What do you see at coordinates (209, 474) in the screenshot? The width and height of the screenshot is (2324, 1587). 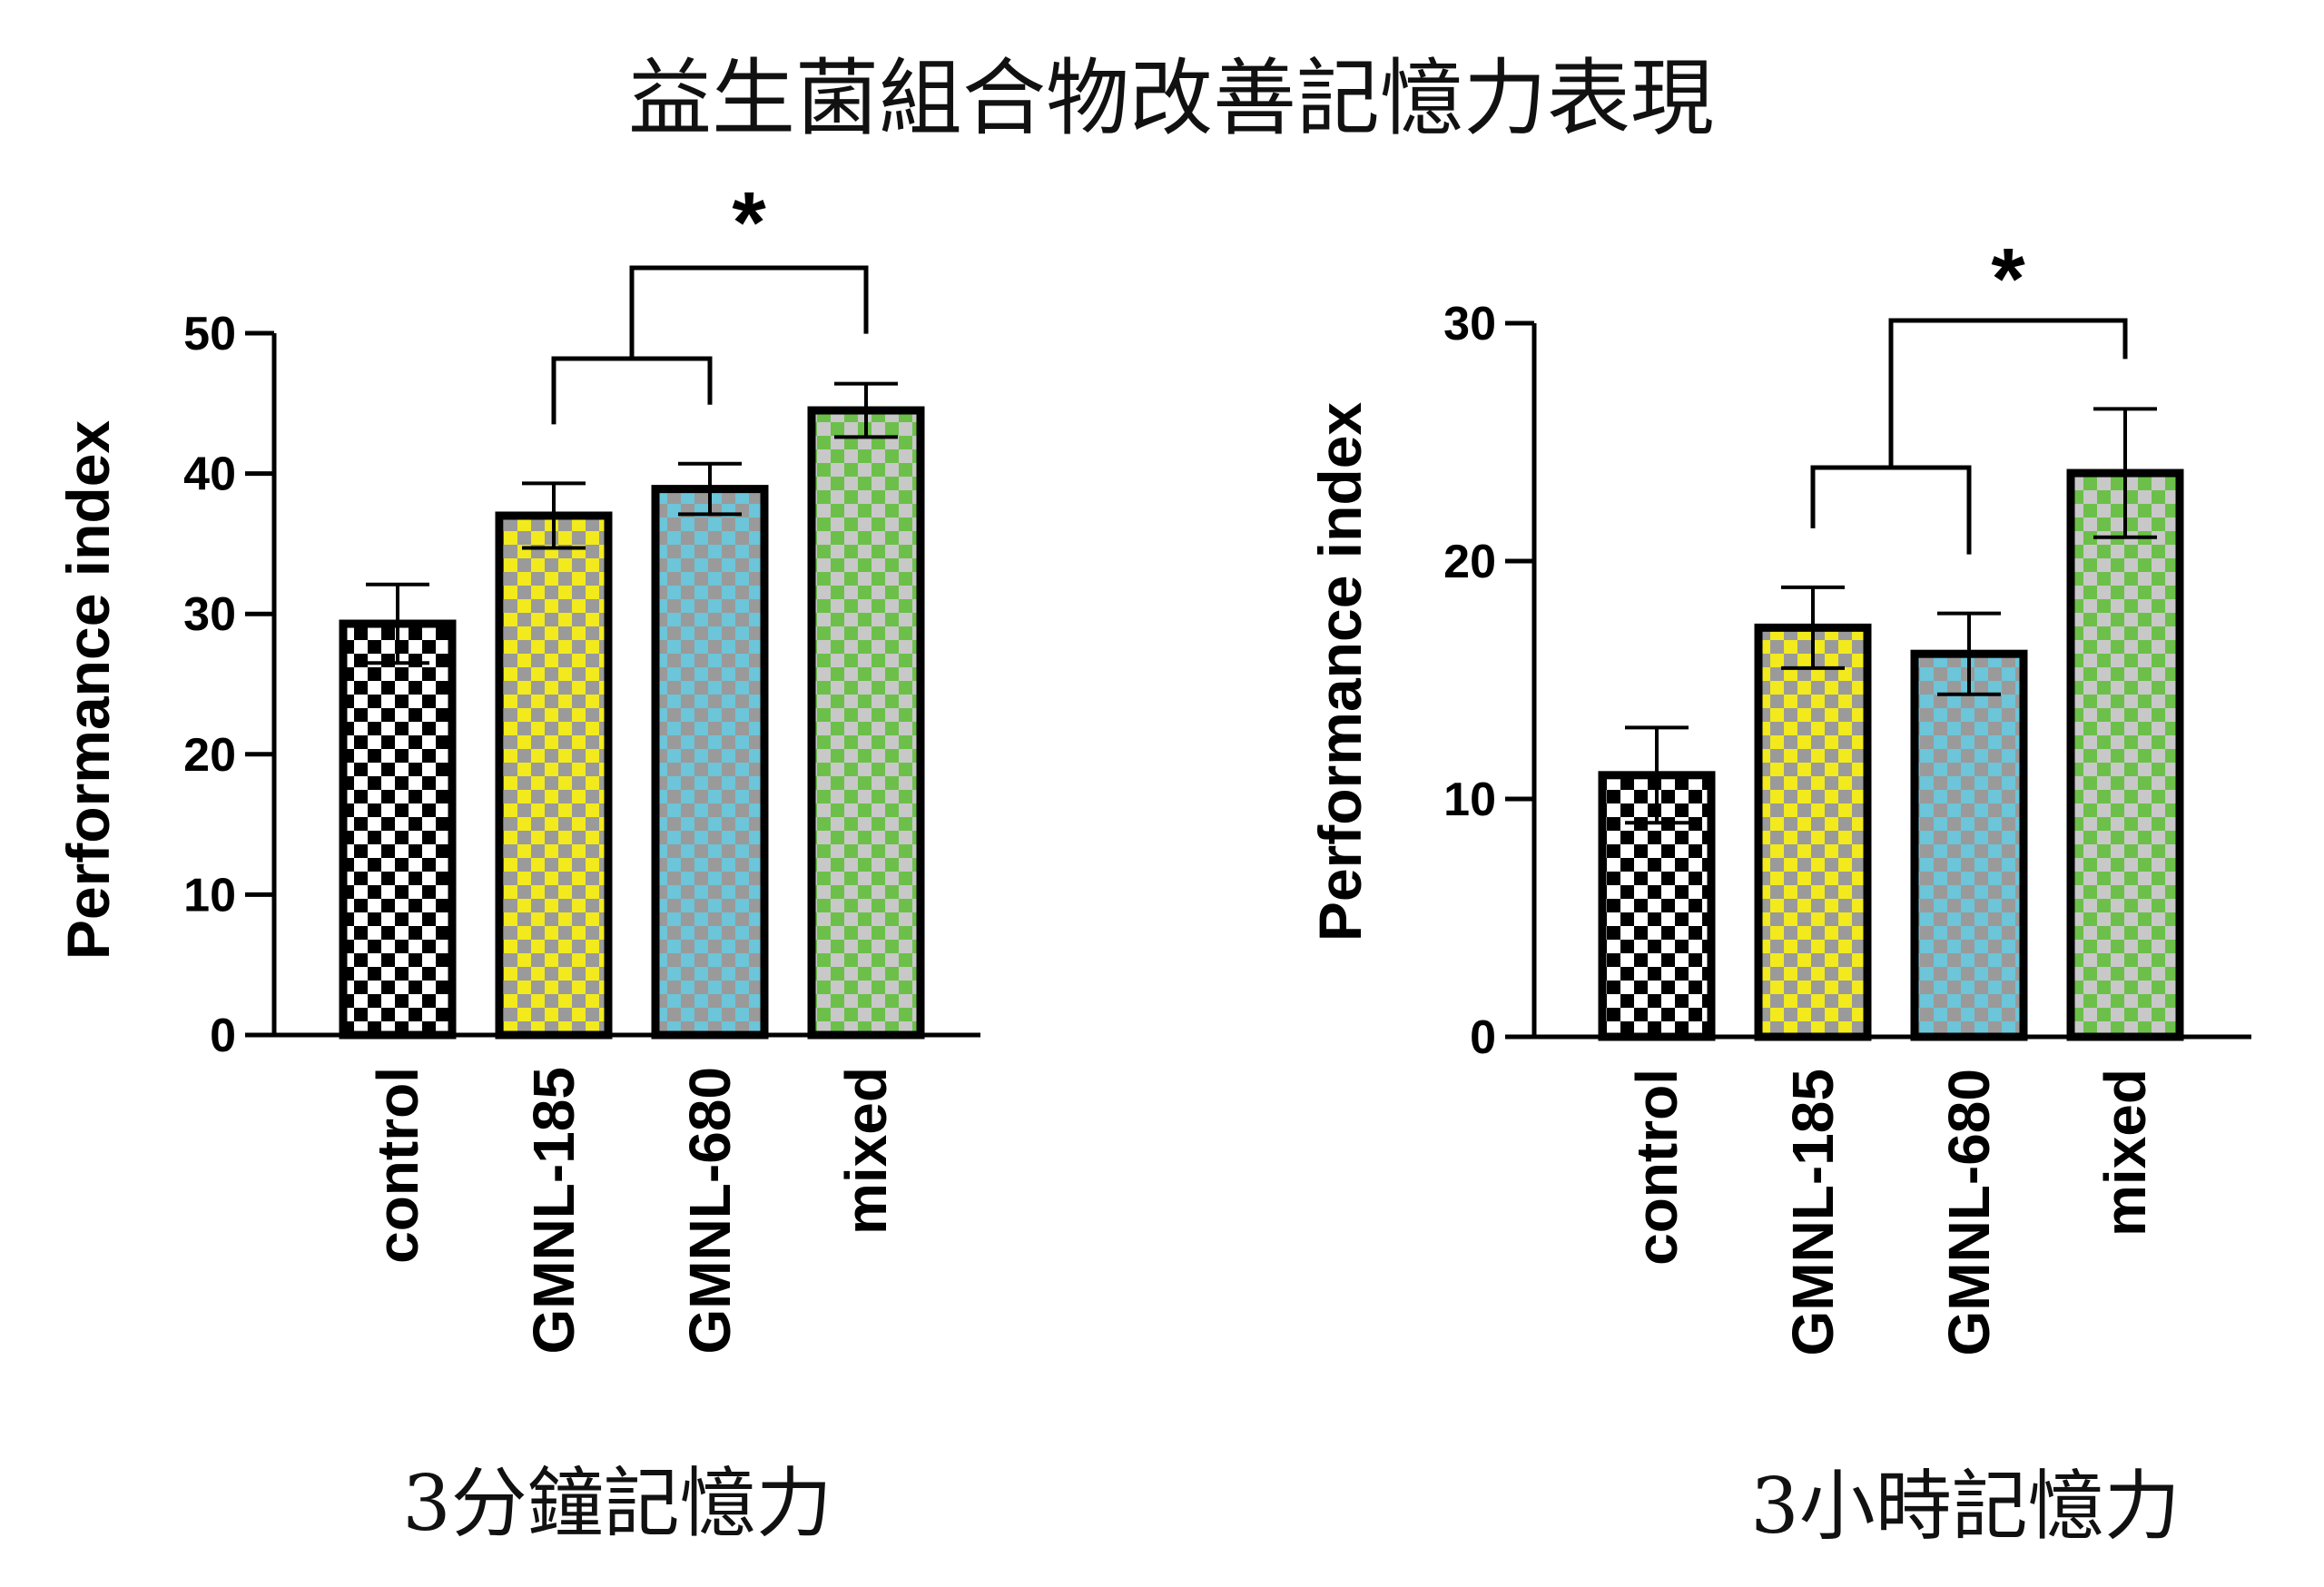 I see `y-tick-label: 40` at bounding box center [209, 474].